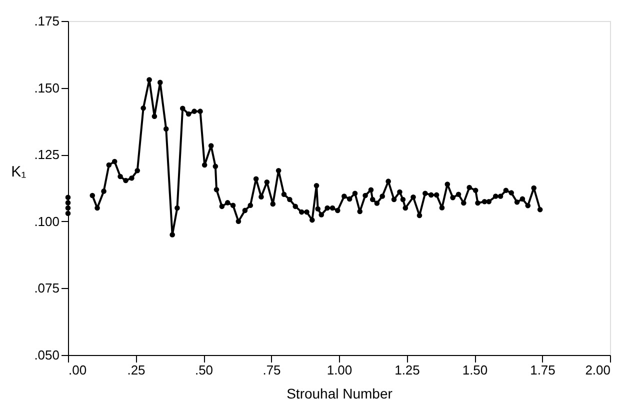  I want to click on y-tick-label: .075, so click(47, 288).